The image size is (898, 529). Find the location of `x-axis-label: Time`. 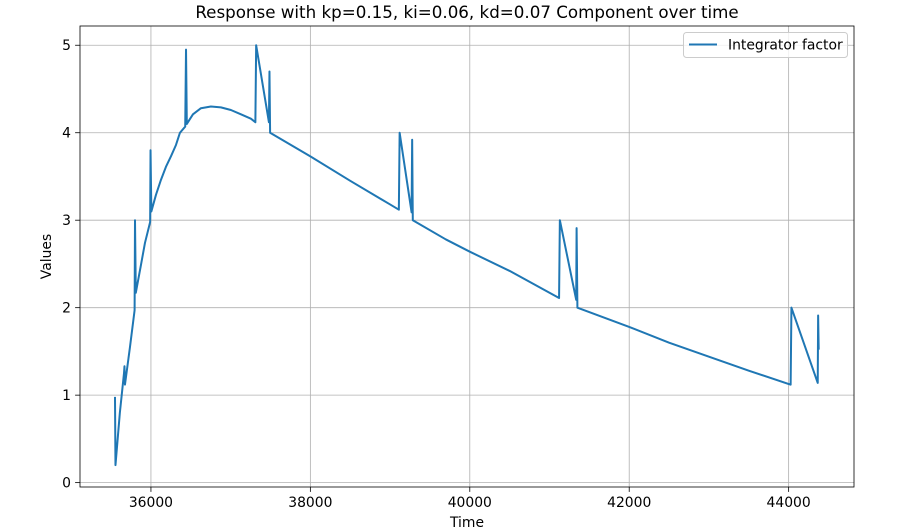

x-axis-label: Time is located at coordinates (466, 522).